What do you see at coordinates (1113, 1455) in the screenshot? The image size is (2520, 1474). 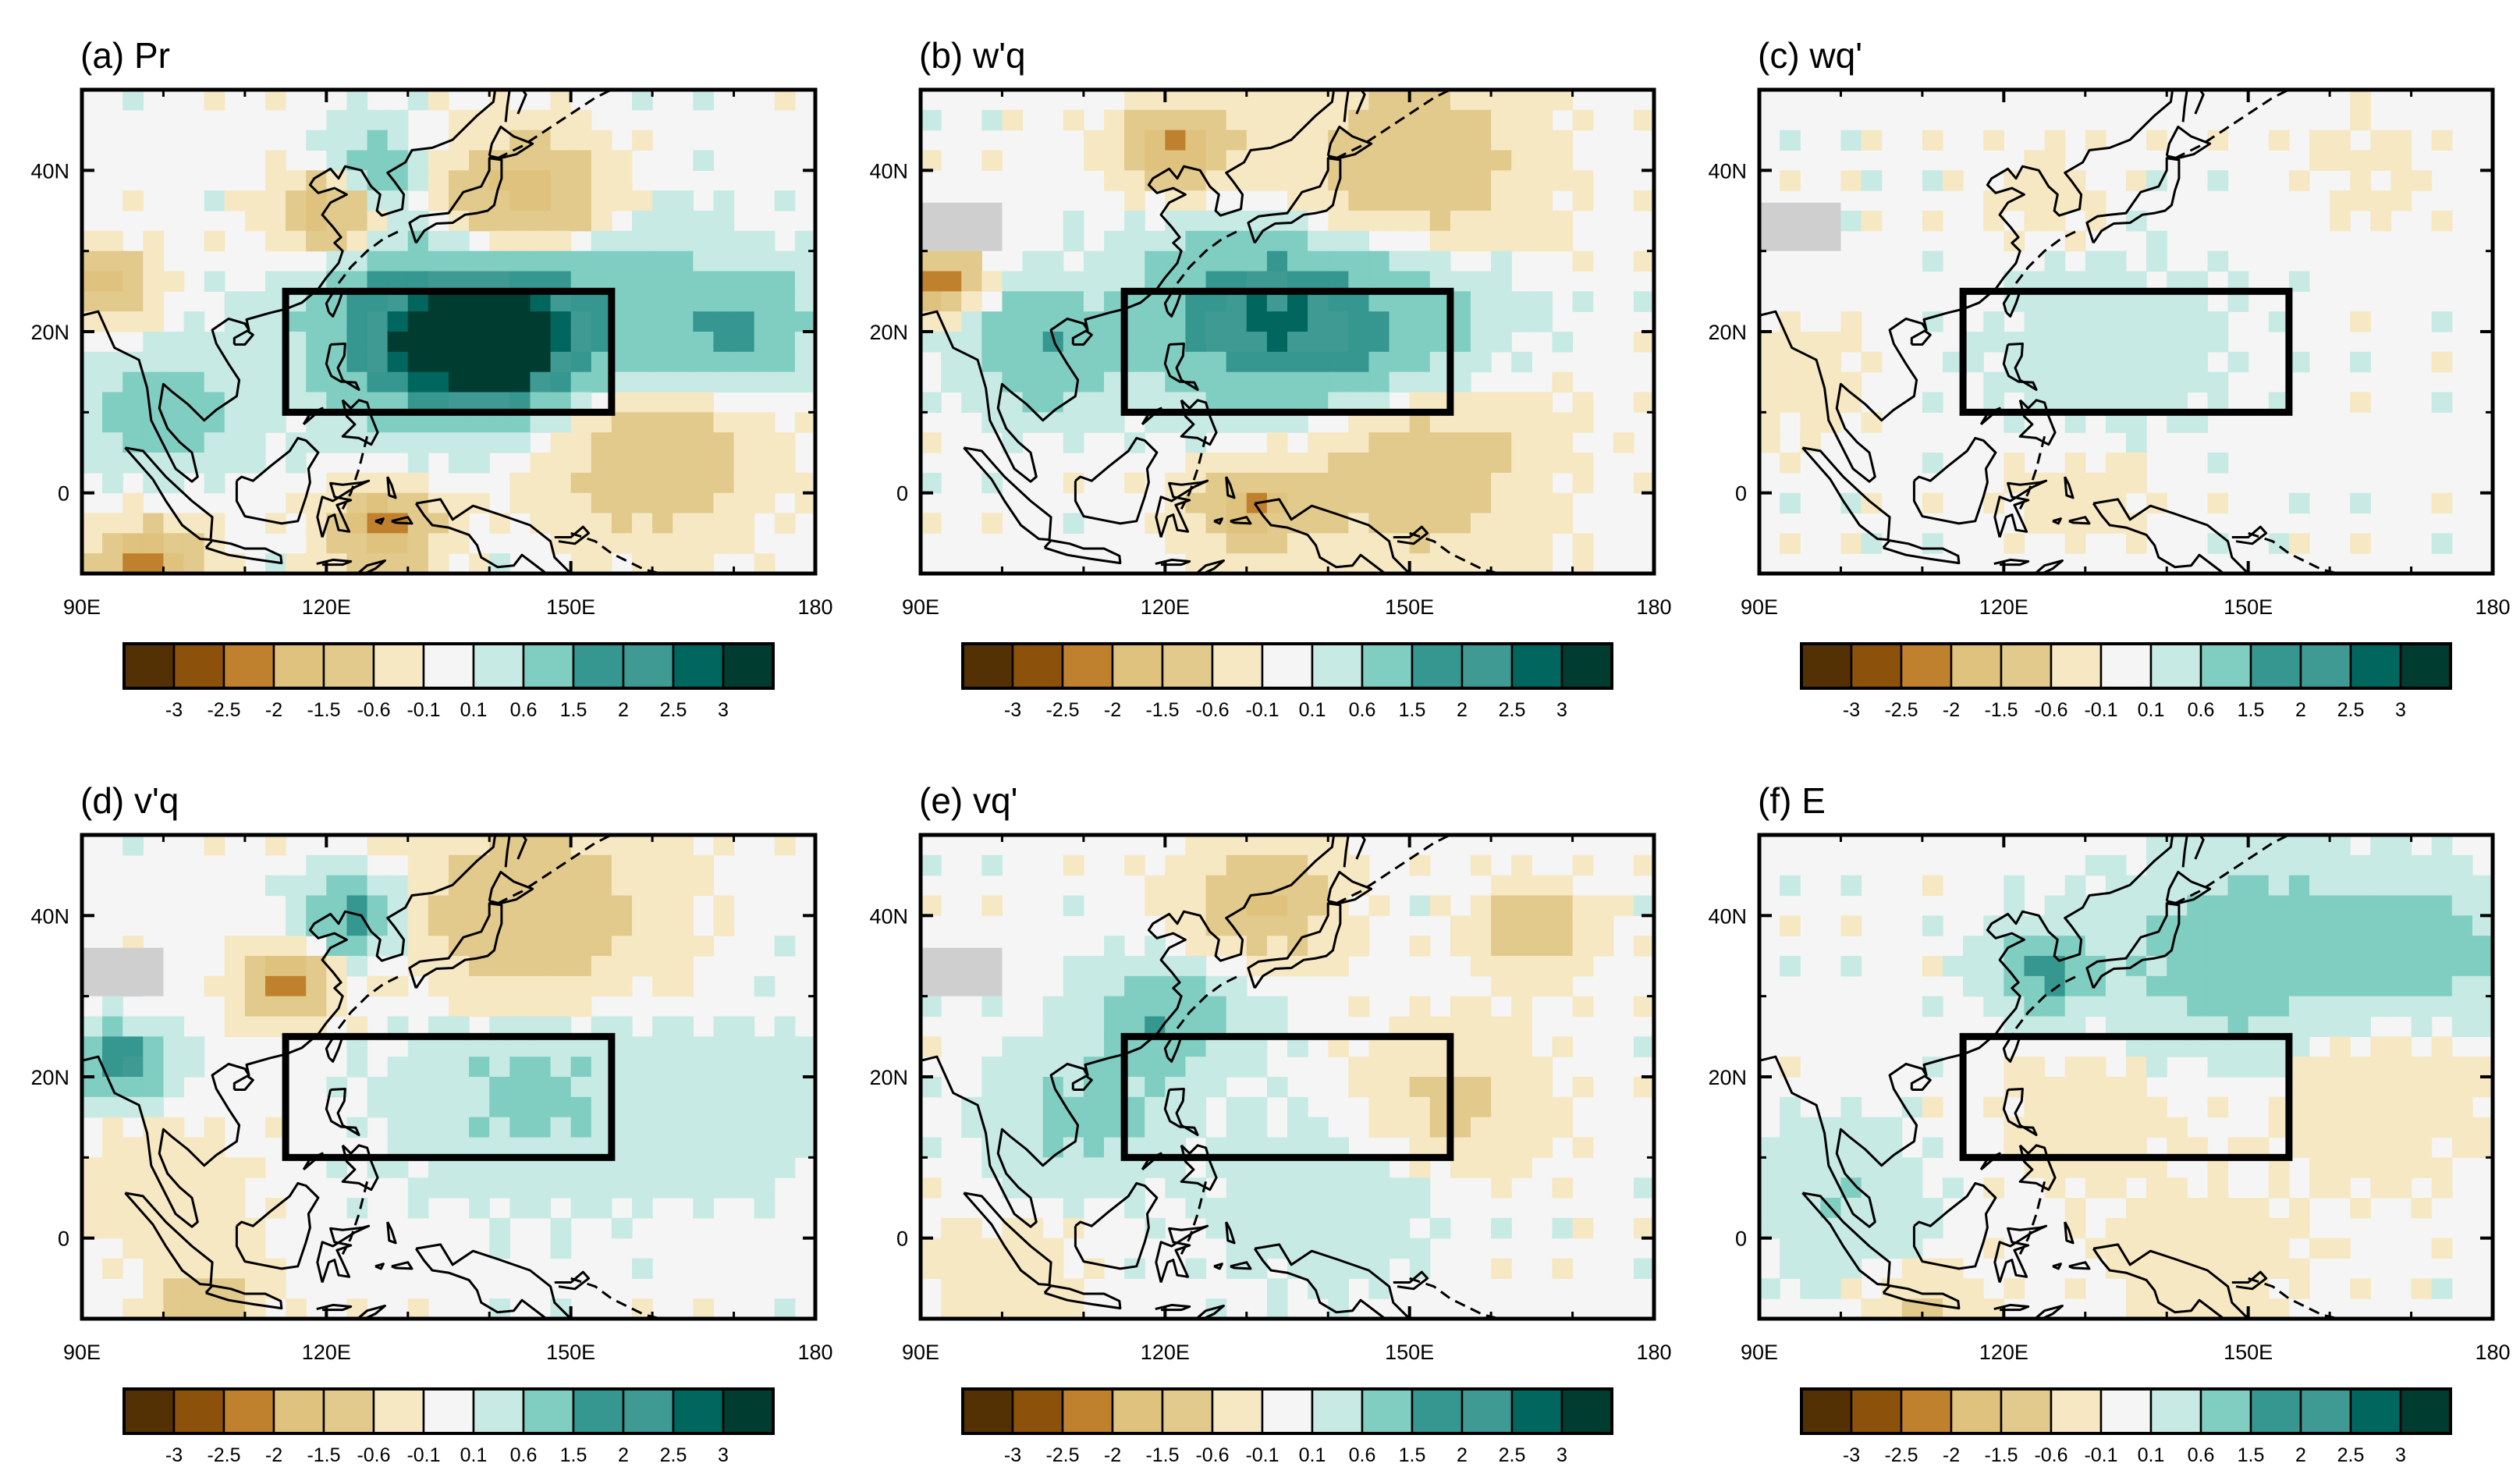 I see `colorbar-label: -2` at bounding box center [1113, 1455].